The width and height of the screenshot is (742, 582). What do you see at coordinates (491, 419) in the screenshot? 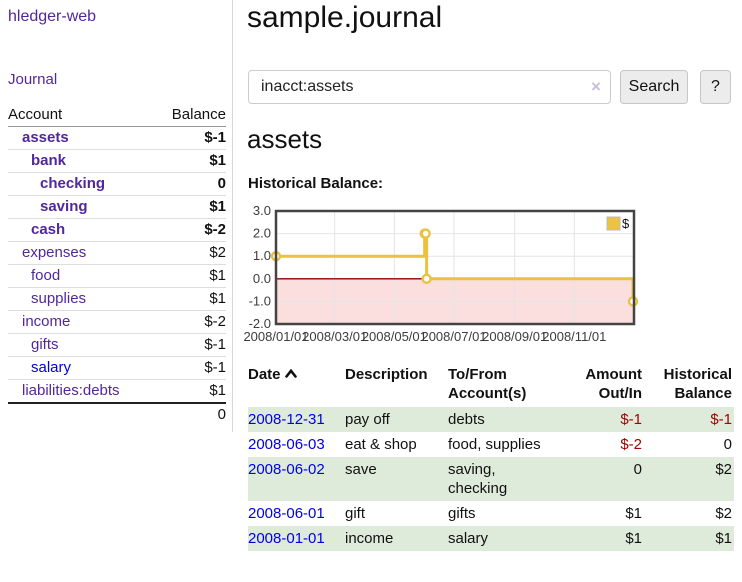
I see `register-row: 2008-12-31 pay off debts $-1 $-1` at bounding box center [491, 419].